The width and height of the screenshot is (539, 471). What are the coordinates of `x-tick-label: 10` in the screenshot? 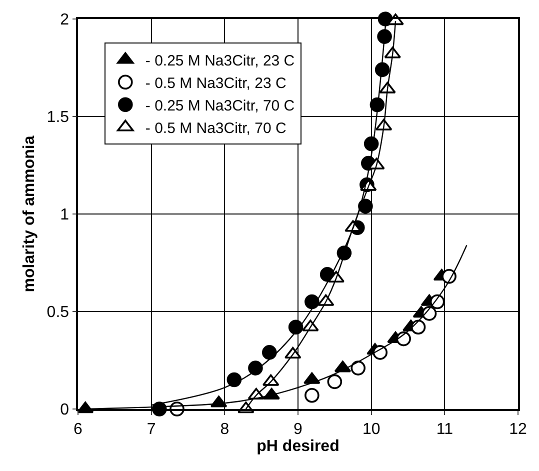 It's located at (371, 429).